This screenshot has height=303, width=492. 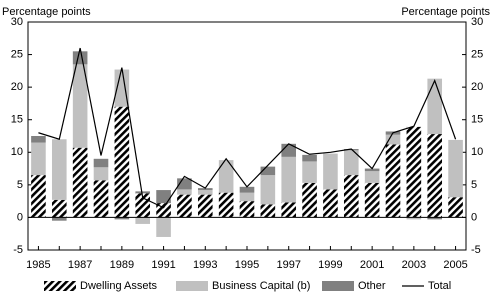 What do you see at coordinates (288, 265) in the screenshot?
I see `x-tick-label: 1997` at bounding box center [288, 265].